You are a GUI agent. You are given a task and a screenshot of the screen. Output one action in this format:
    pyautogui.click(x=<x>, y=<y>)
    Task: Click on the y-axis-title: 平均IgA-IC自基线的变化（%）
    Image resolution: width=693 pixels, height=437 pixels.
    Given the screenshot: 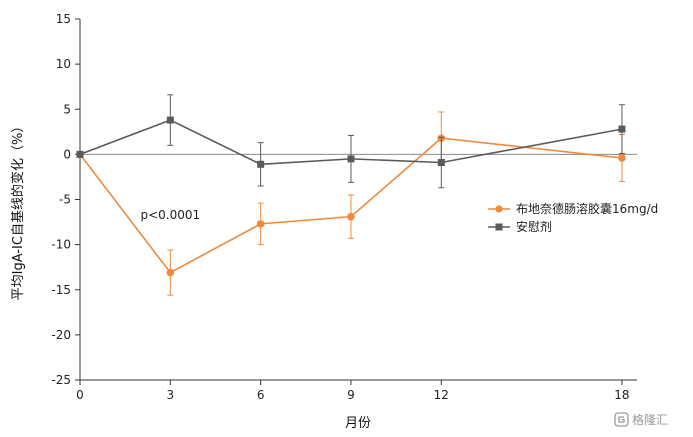 What is the action you would take?
    pyautogui.click(x=18, y=210)
    